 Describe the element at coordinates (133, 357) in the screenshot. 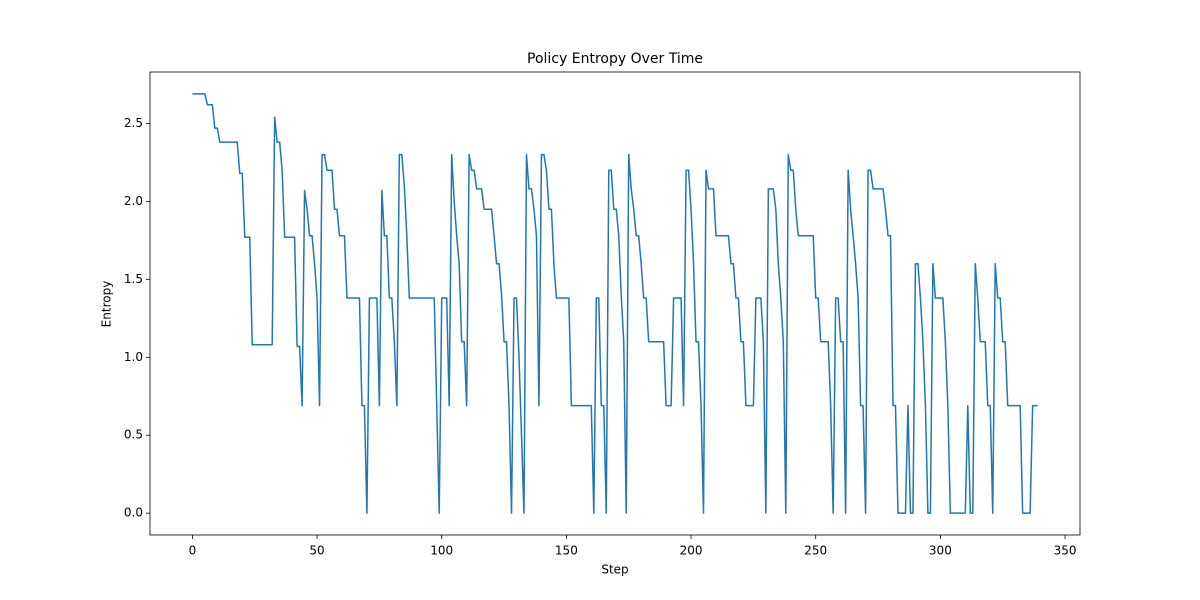

I see `y-tick-label: 1.0` at that location.